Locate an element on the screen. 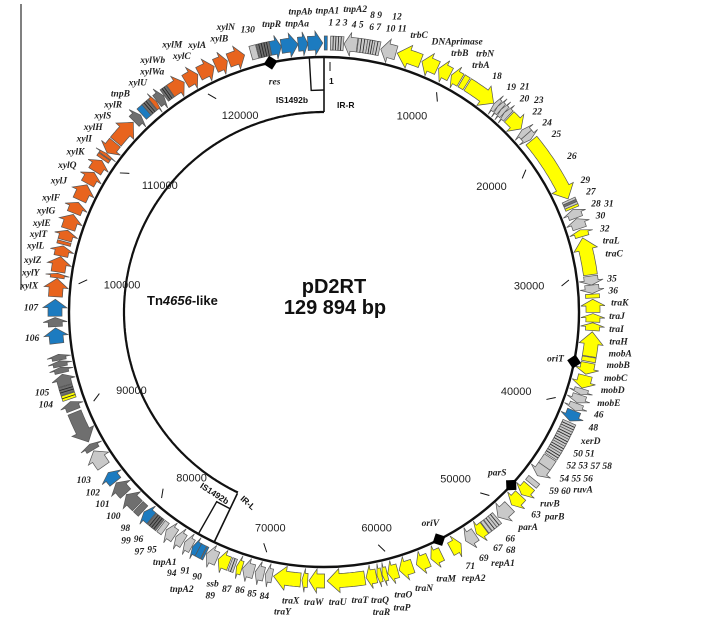  gene-label: traL is located at coordinates (611, 242).